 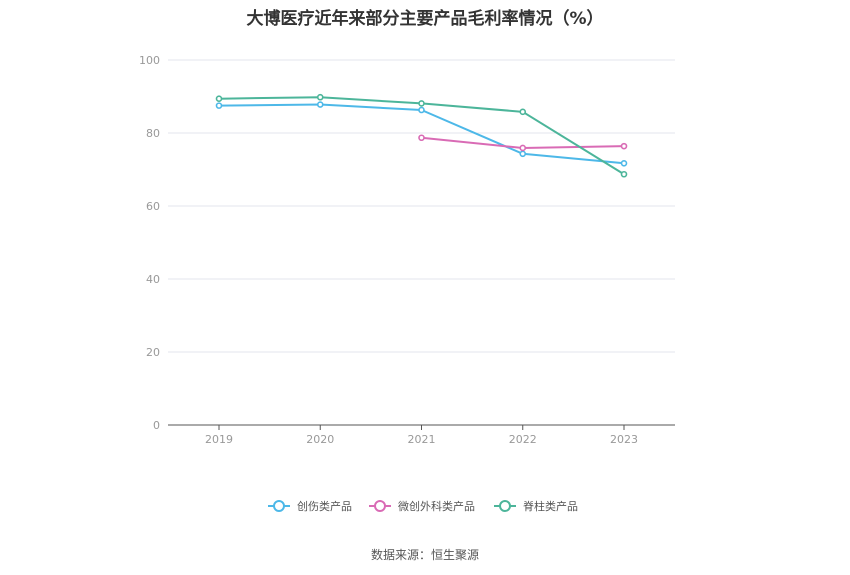 What do you see at coordinates (425, 19) in the screenshot?
I see `chart-title: 大博医疗近年来部分主要产品毛利率情况（%）` at bounding box center [425, 19].